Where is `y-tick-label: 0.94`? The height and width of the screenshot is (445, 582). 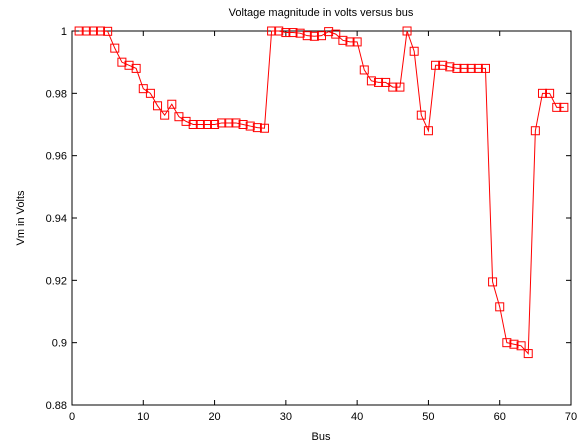
y-tick-label: 0.94 is located at coordinates (56, 219).